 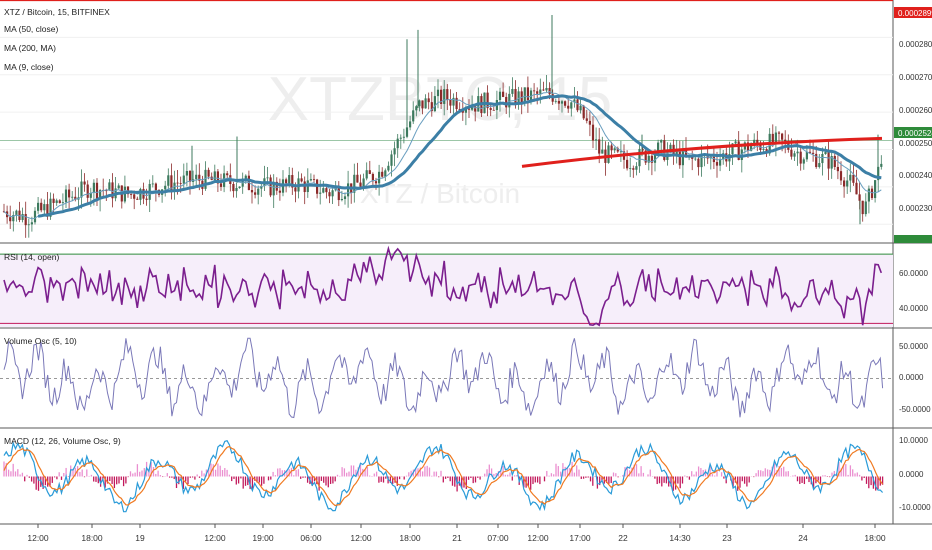 What do you see at coordinates (498, 538) in the screenshot?
I see `time-tick-label: 07:00` at bounding box center [498, 538].